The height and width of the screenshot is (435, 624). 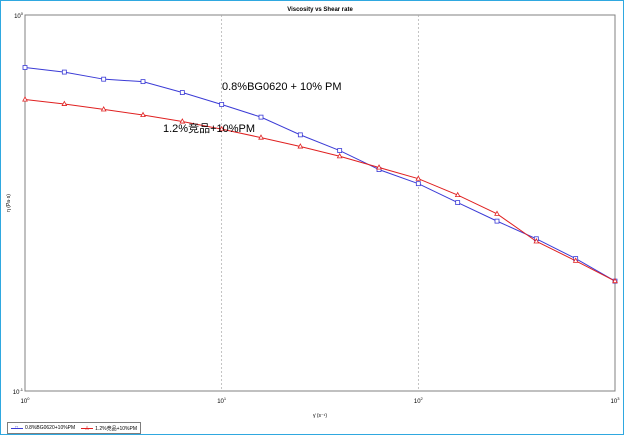 I want to click on square-marker-icon: □, so click(x=17, y=427).